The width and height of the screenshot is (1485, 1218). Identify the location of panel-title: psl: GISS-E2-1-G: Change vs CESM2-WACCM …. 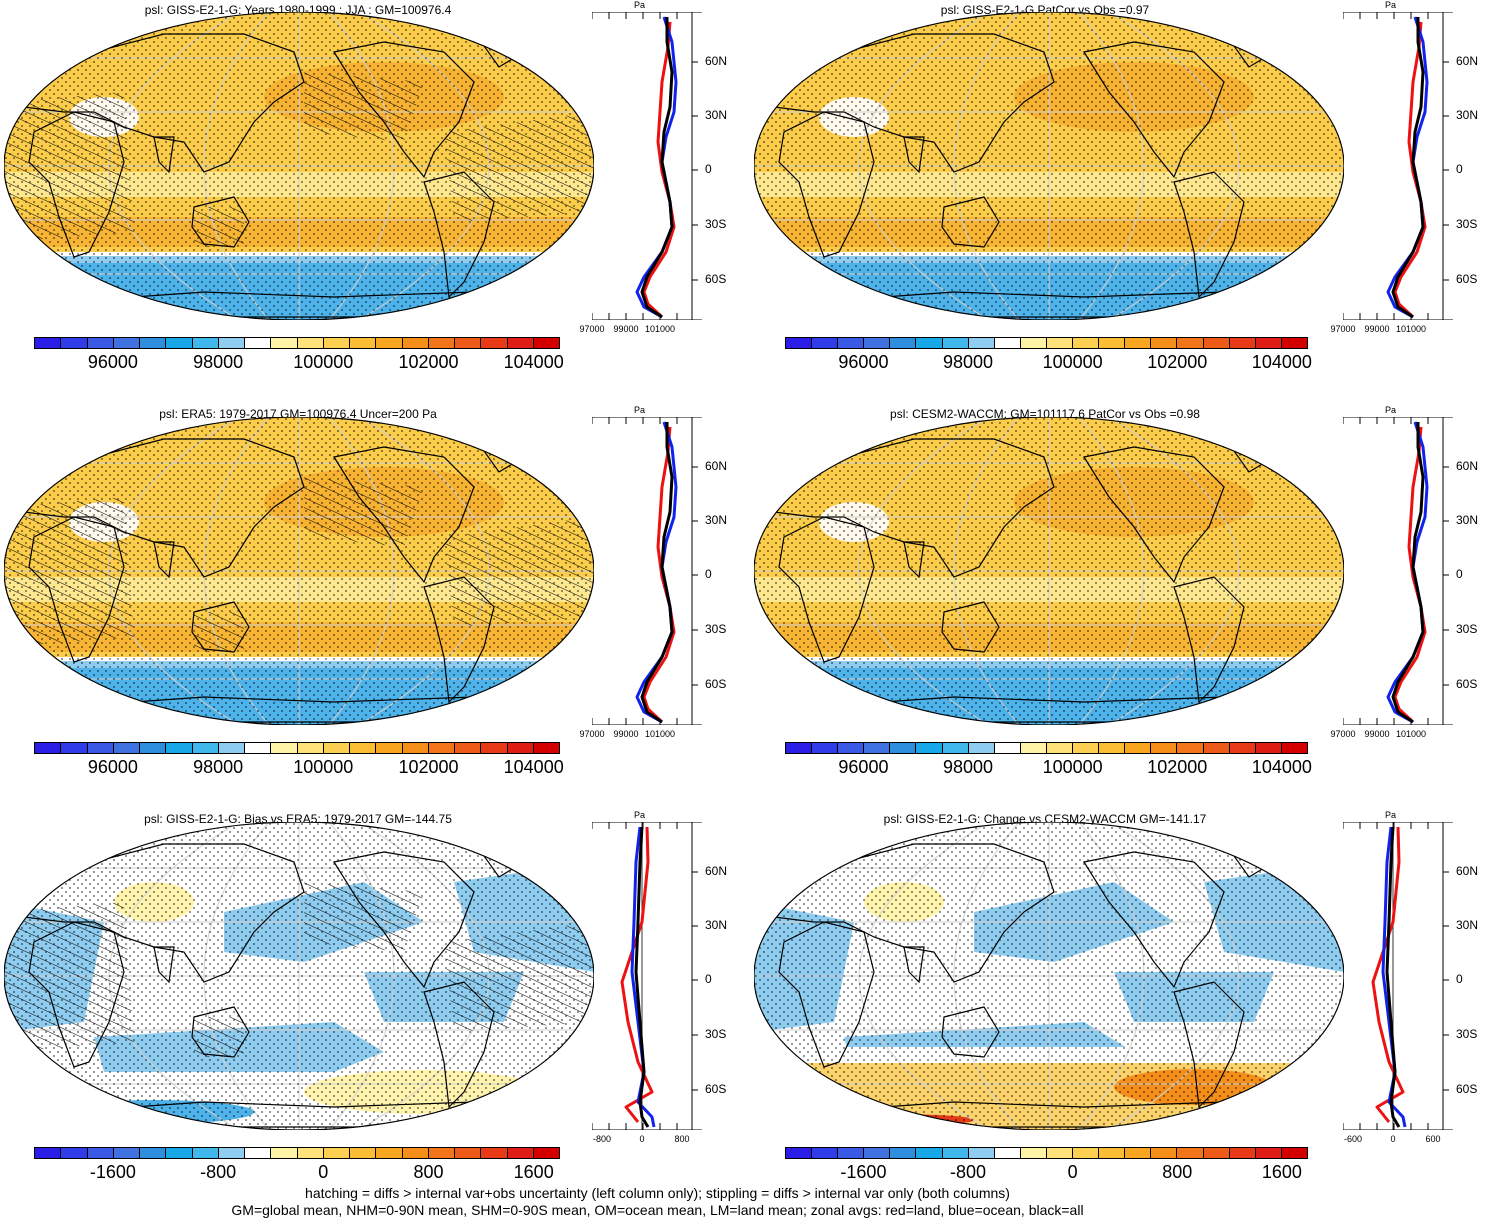
(1045, 819).